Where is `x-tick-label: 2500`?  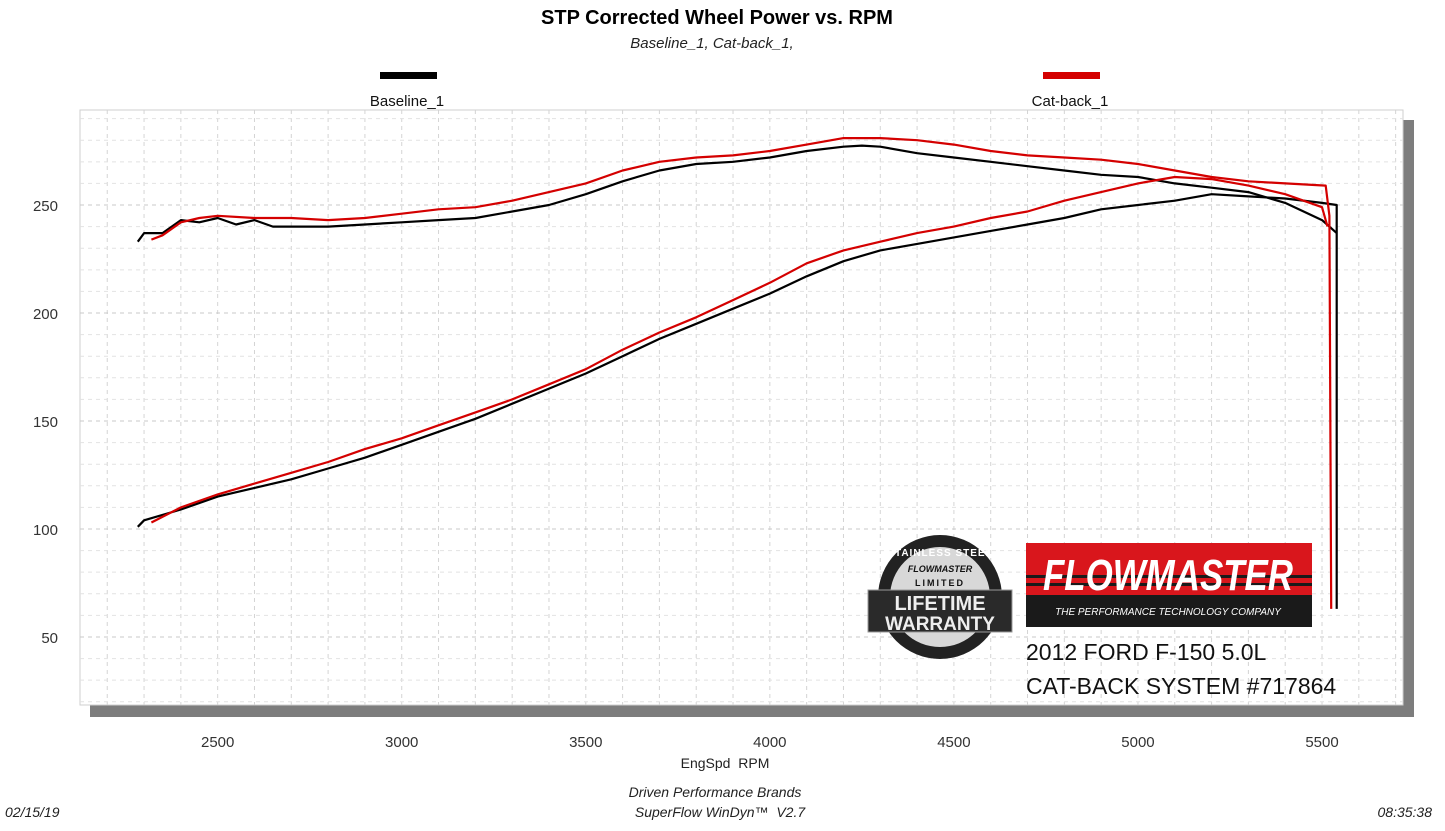
x-tick-label: 2500 is located at coordinates (217, 742).